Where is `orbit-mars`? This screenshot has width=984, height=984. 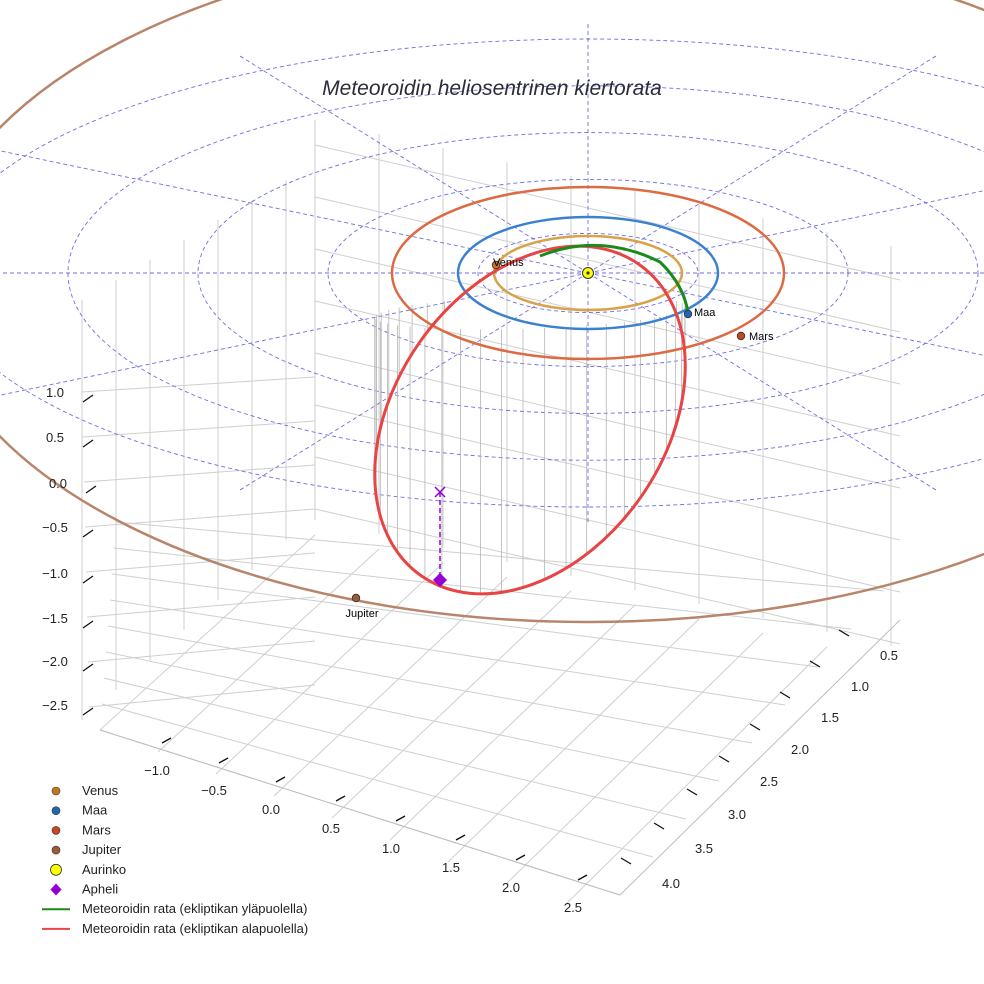 orbit-mars is located at coordinates (588, 273).